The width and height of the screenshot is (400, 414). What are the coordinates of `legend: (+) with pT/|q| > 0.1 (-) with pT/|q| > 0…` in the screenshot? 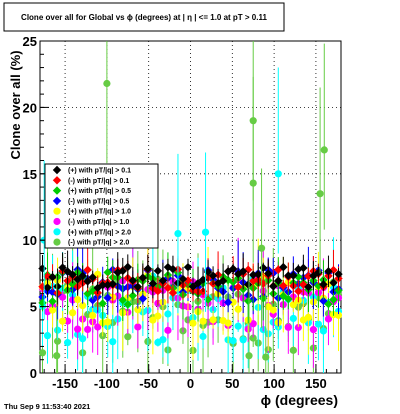 It's located at (101, 206).